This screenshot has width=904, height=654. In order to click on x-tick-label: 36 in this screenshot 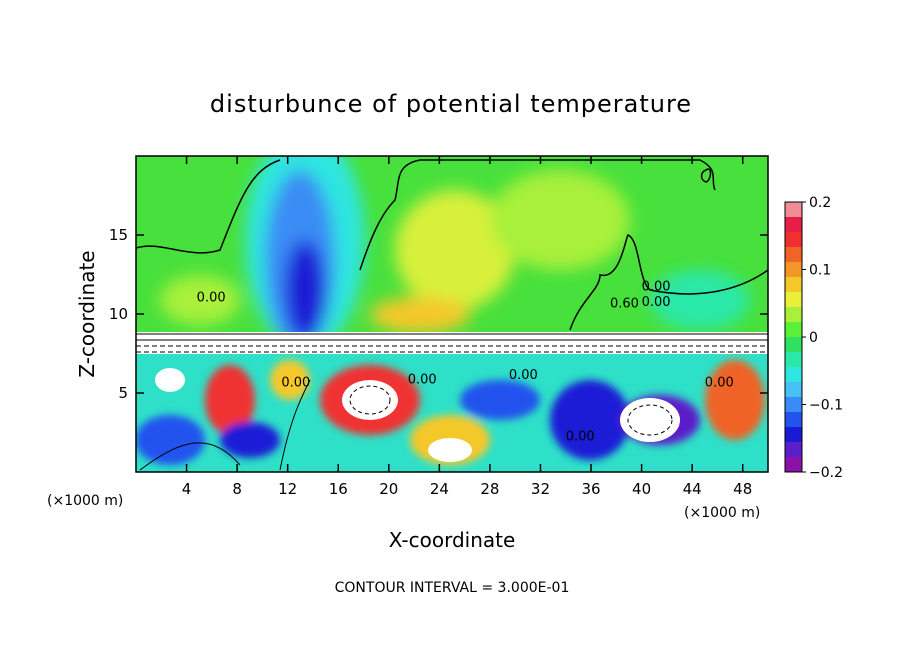, I will do `click(590, 489)`.